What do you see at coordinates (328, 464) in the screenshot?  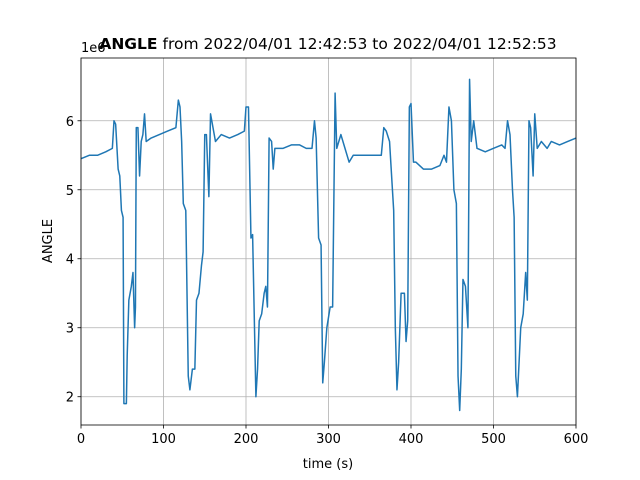 I see `x-axis-label: time (s)` at bounding box center [328, 464].